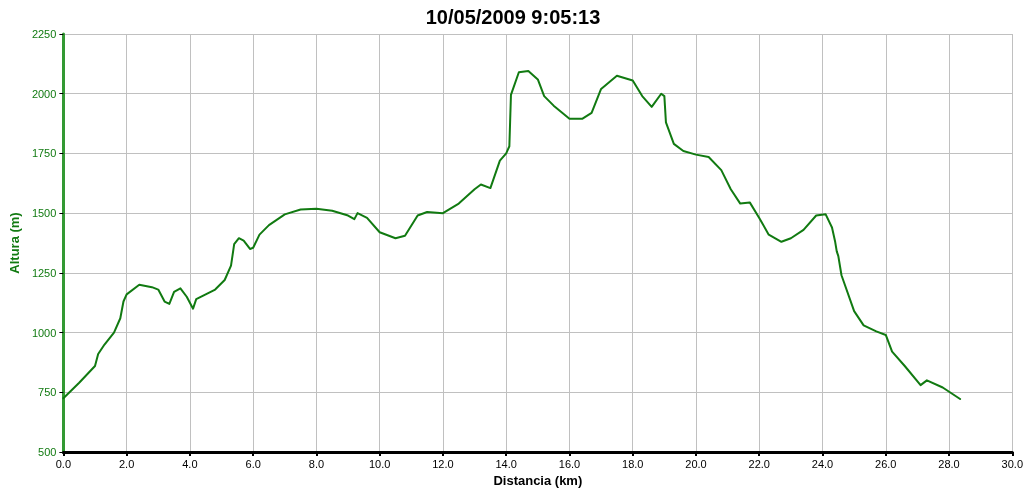  What do you see at coordinates (44, 272) in the screenshot?
I see `y-tick-label: 1250` at bounding box center [44, 272].